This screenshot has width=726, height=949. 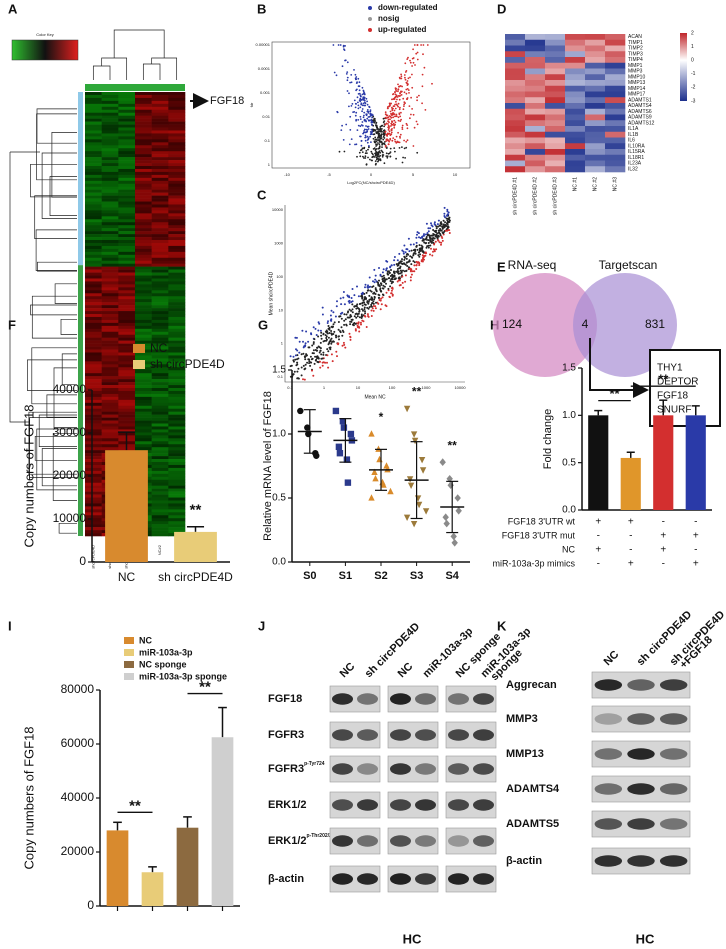 I want to click on color-bar, so click(x=683, y=67).